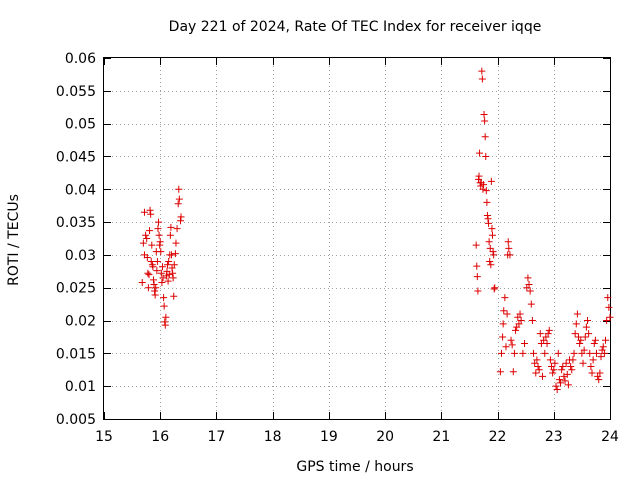 This screenshot has width=640, height=480. I want to click on x-tick-label: 24, so click(610, 437).